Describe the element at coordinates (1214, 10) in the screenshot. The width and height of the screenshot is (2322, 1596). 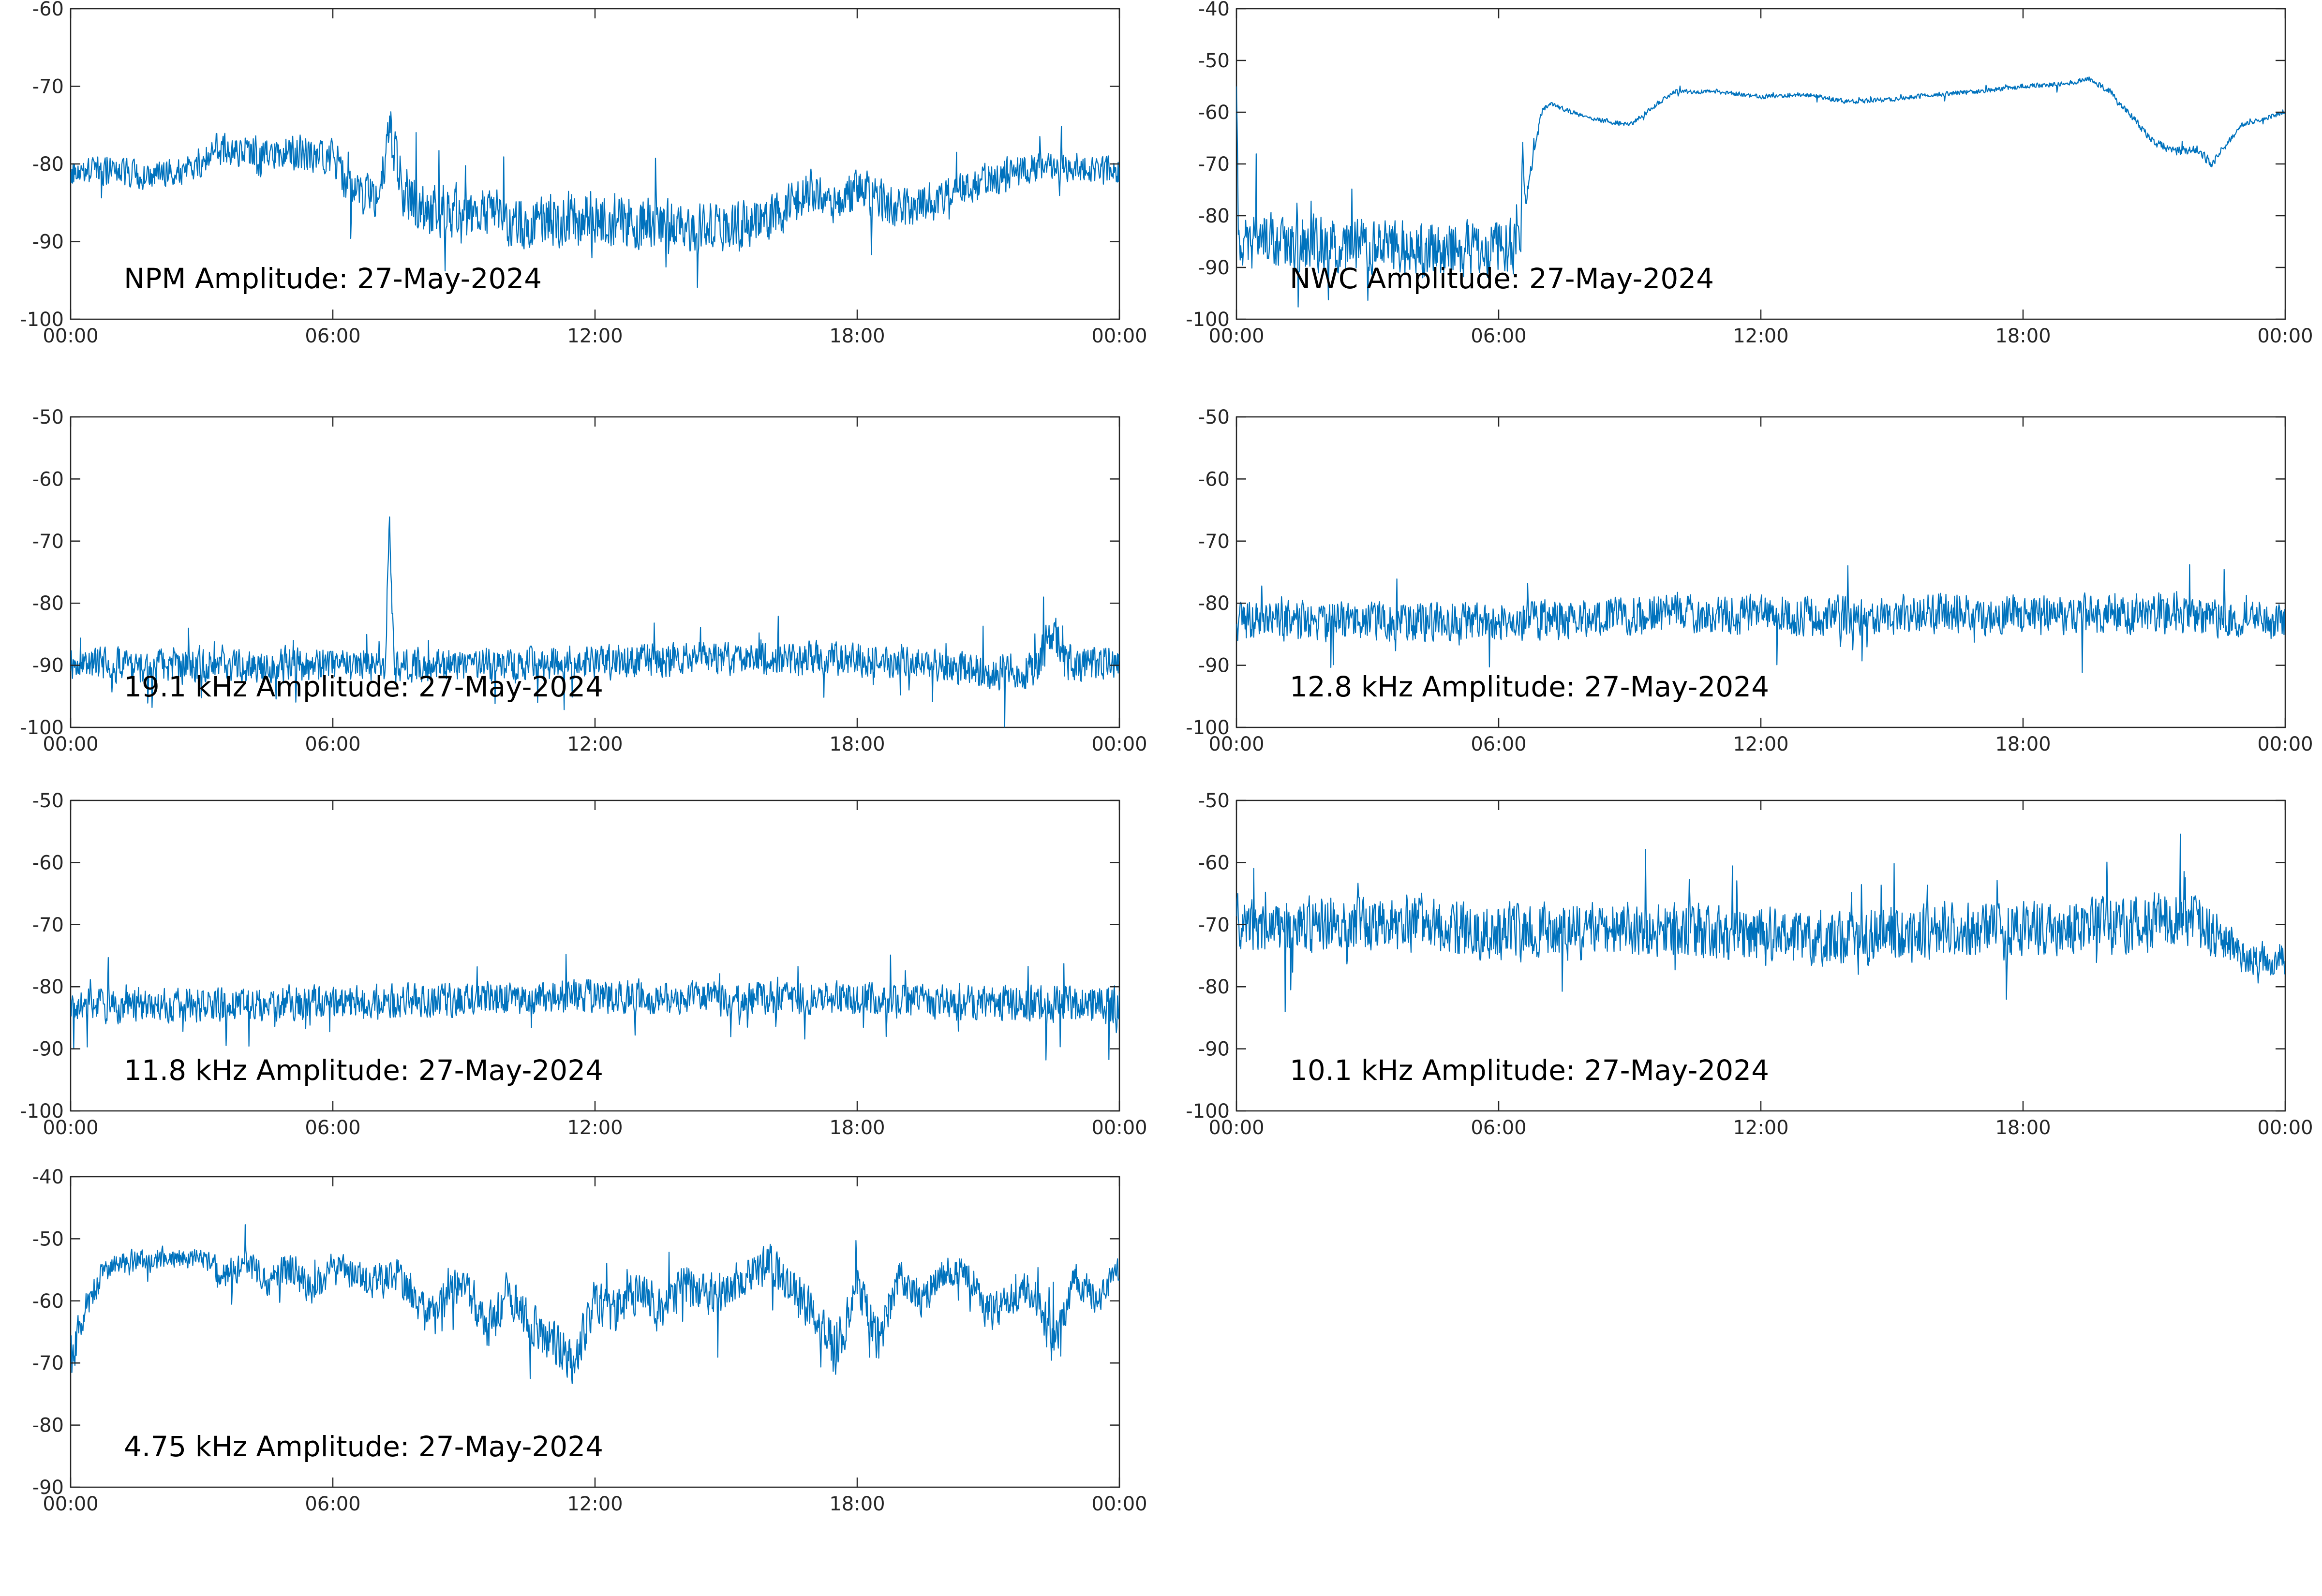
I see `y-tick-label: -40` at that location.